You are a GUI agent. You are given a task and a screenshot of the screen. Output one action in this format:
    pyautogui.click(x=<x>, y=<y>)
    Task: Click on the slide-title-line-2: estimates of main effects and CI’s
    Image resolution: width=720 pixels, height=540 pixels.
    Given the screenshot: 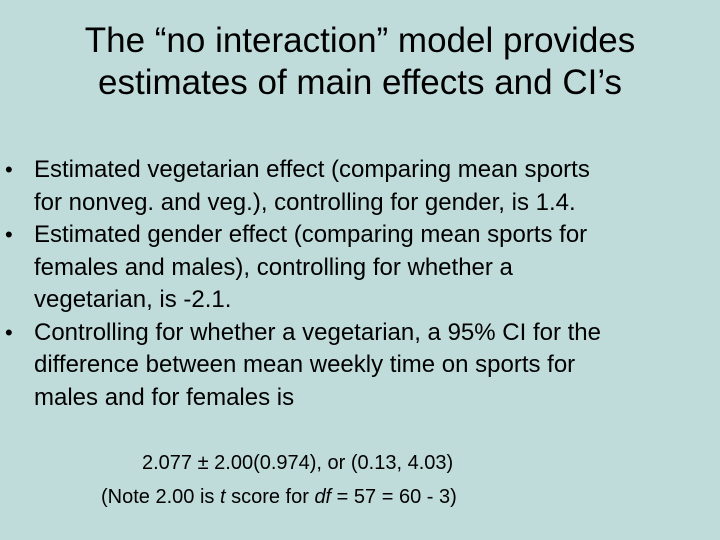 What is the action you would take?
    pyautogui.click(x=360, y=82)
    